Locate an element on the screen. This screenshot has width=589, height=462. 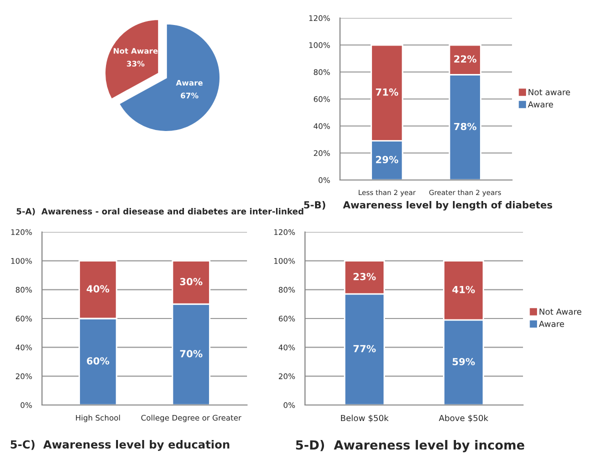
data-label: 29% is located at coordinates (387, 160).